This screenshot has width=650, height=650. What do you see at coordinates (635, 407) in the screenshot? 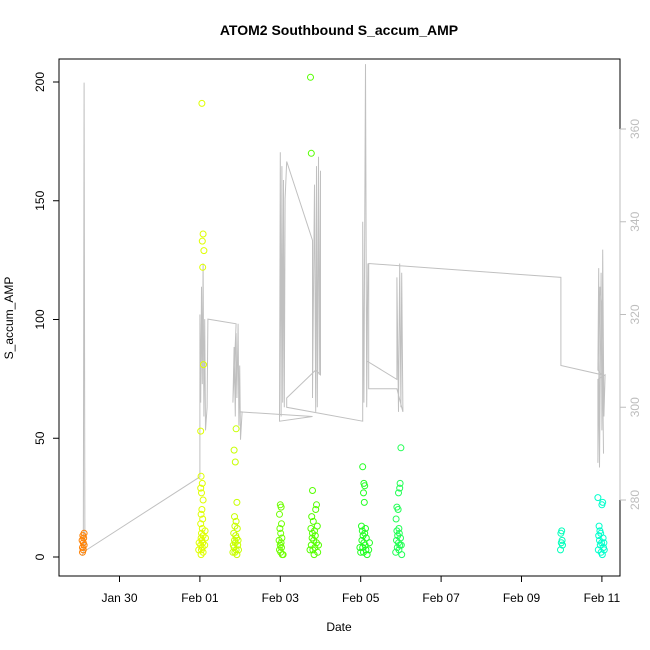
I see `right-tick-label: 300` at bounding box center [635, 407].